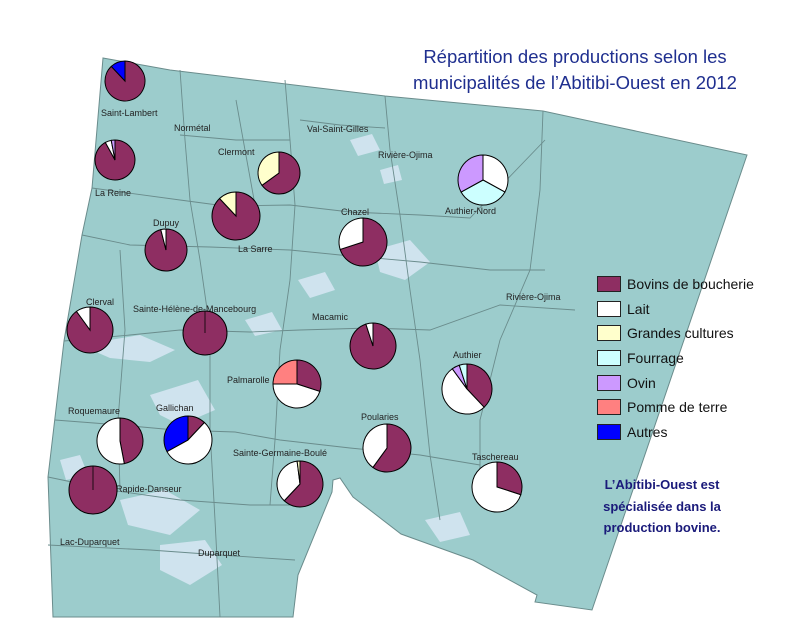  What do you see at coordinates (236, 152) in the screenshot?
I see `label-clermont: Clermont` at bounding box center [236, 152].